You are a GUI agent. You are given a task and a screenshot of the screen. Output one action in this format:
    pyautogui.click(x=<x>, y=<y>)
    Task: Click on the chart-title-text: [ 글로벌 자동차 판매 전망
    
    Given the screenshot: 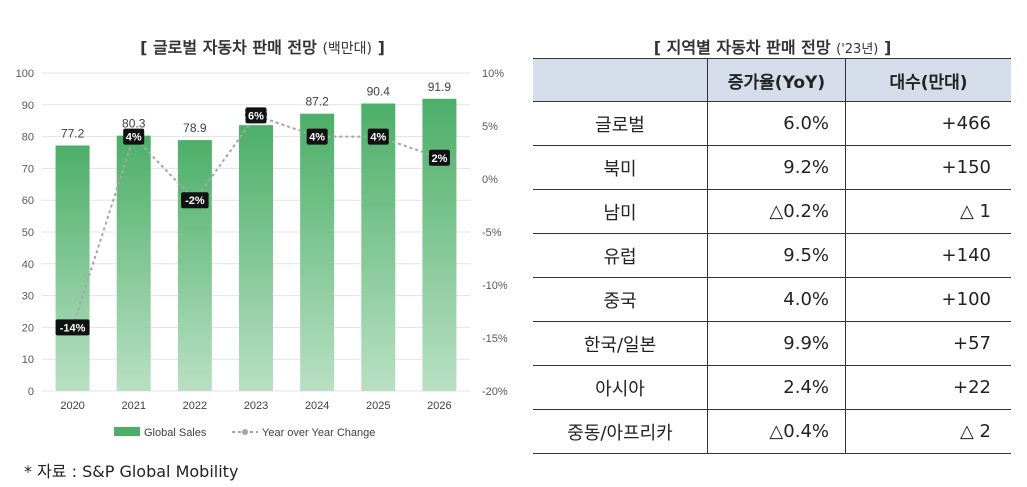 What is the action you would take?
    pyautogui.click(x=228, y=47)
    